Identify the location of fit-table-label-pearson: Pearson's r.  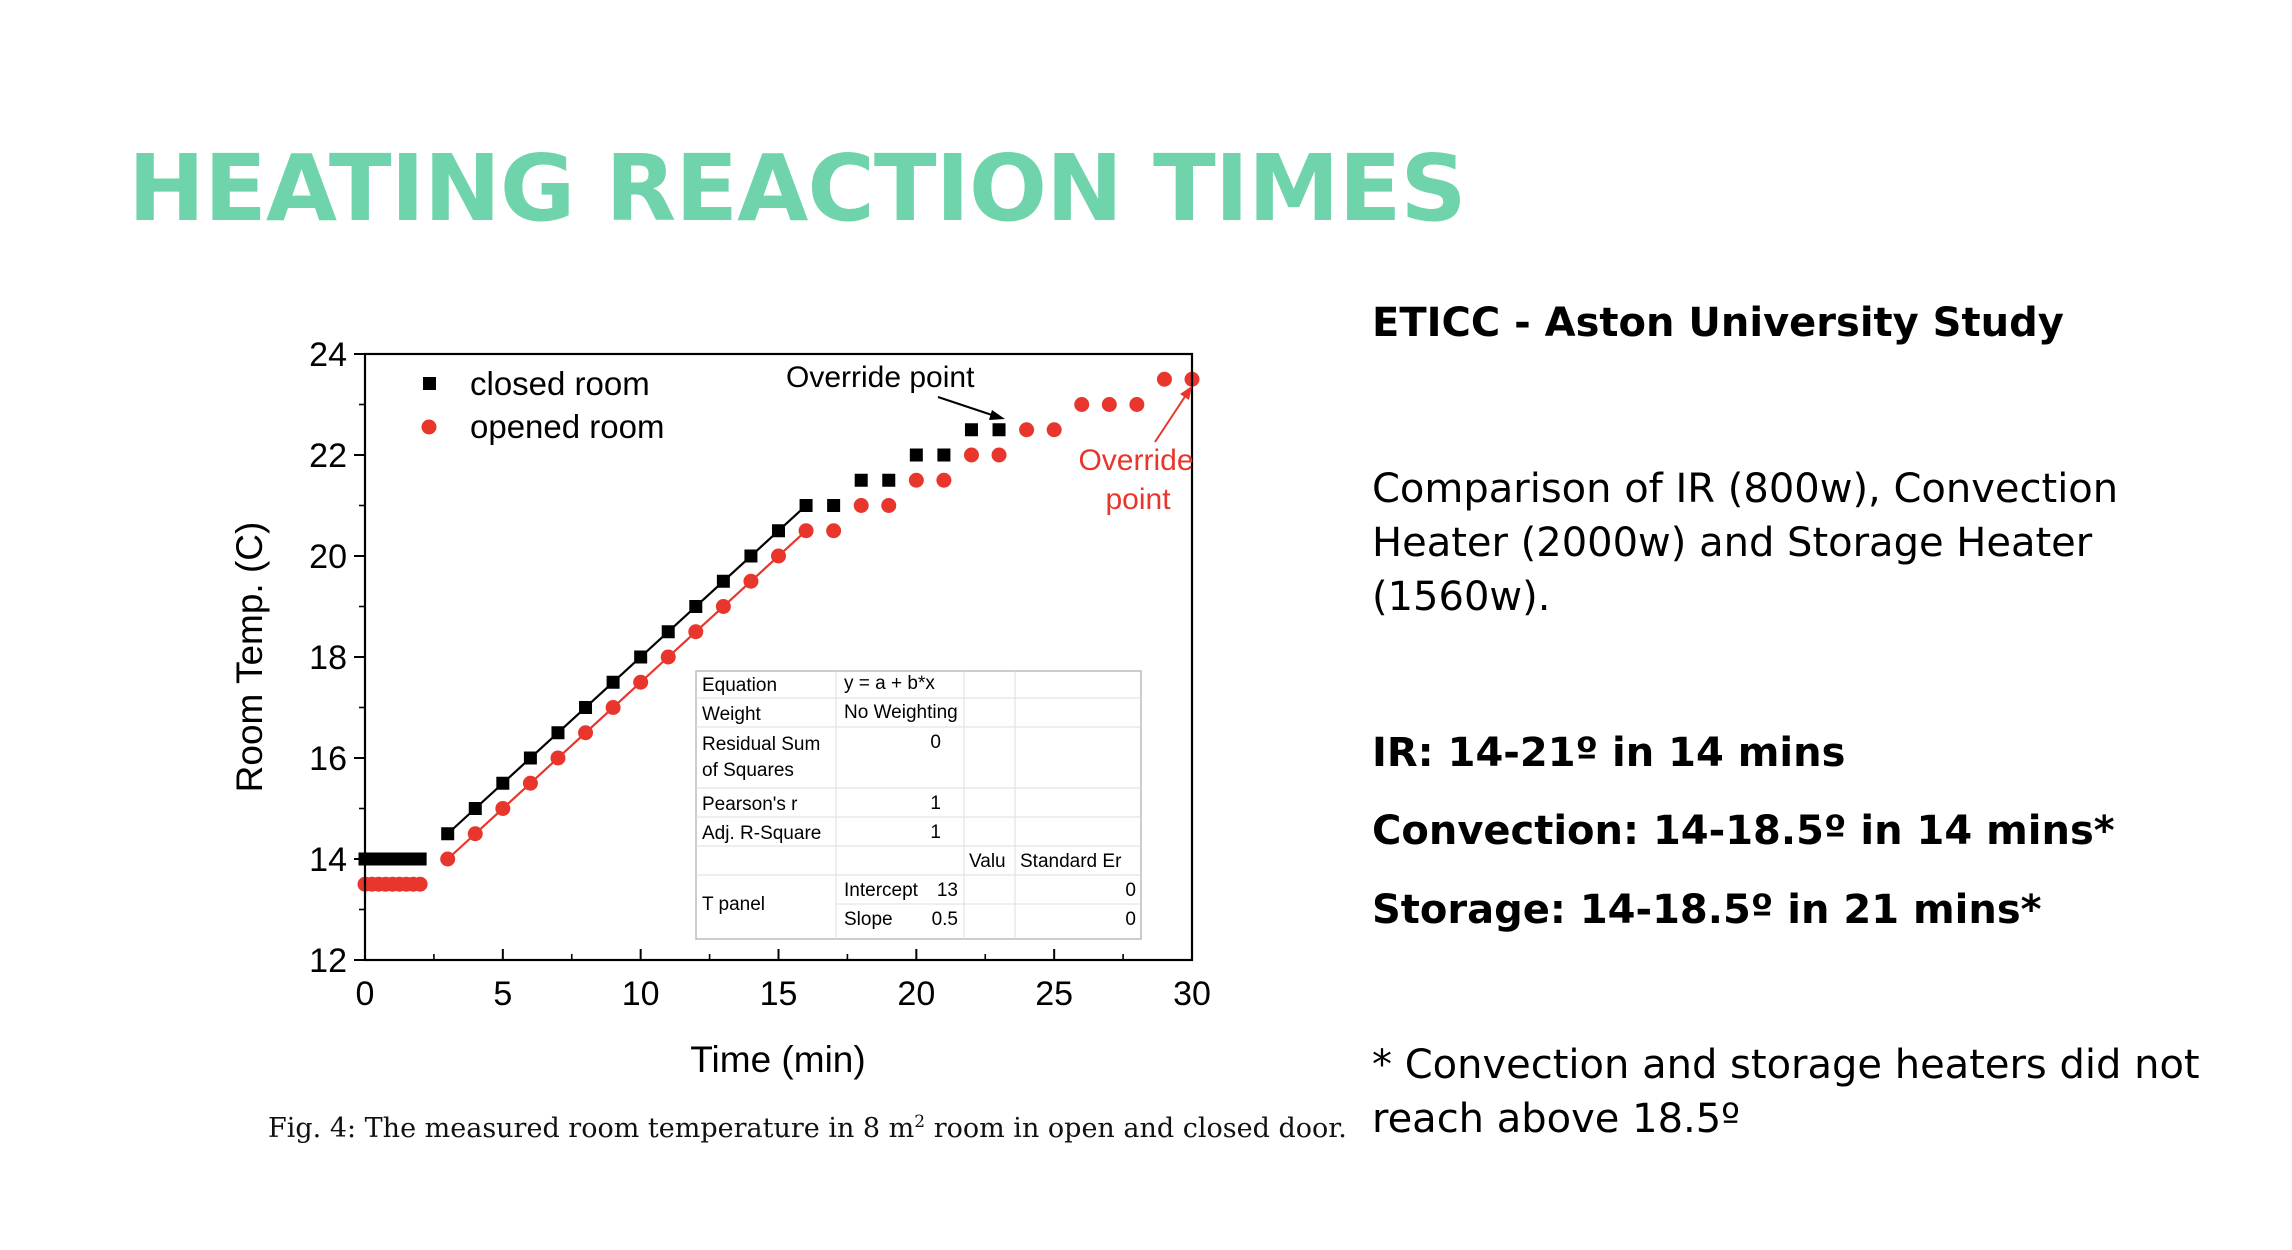
(750, 804).